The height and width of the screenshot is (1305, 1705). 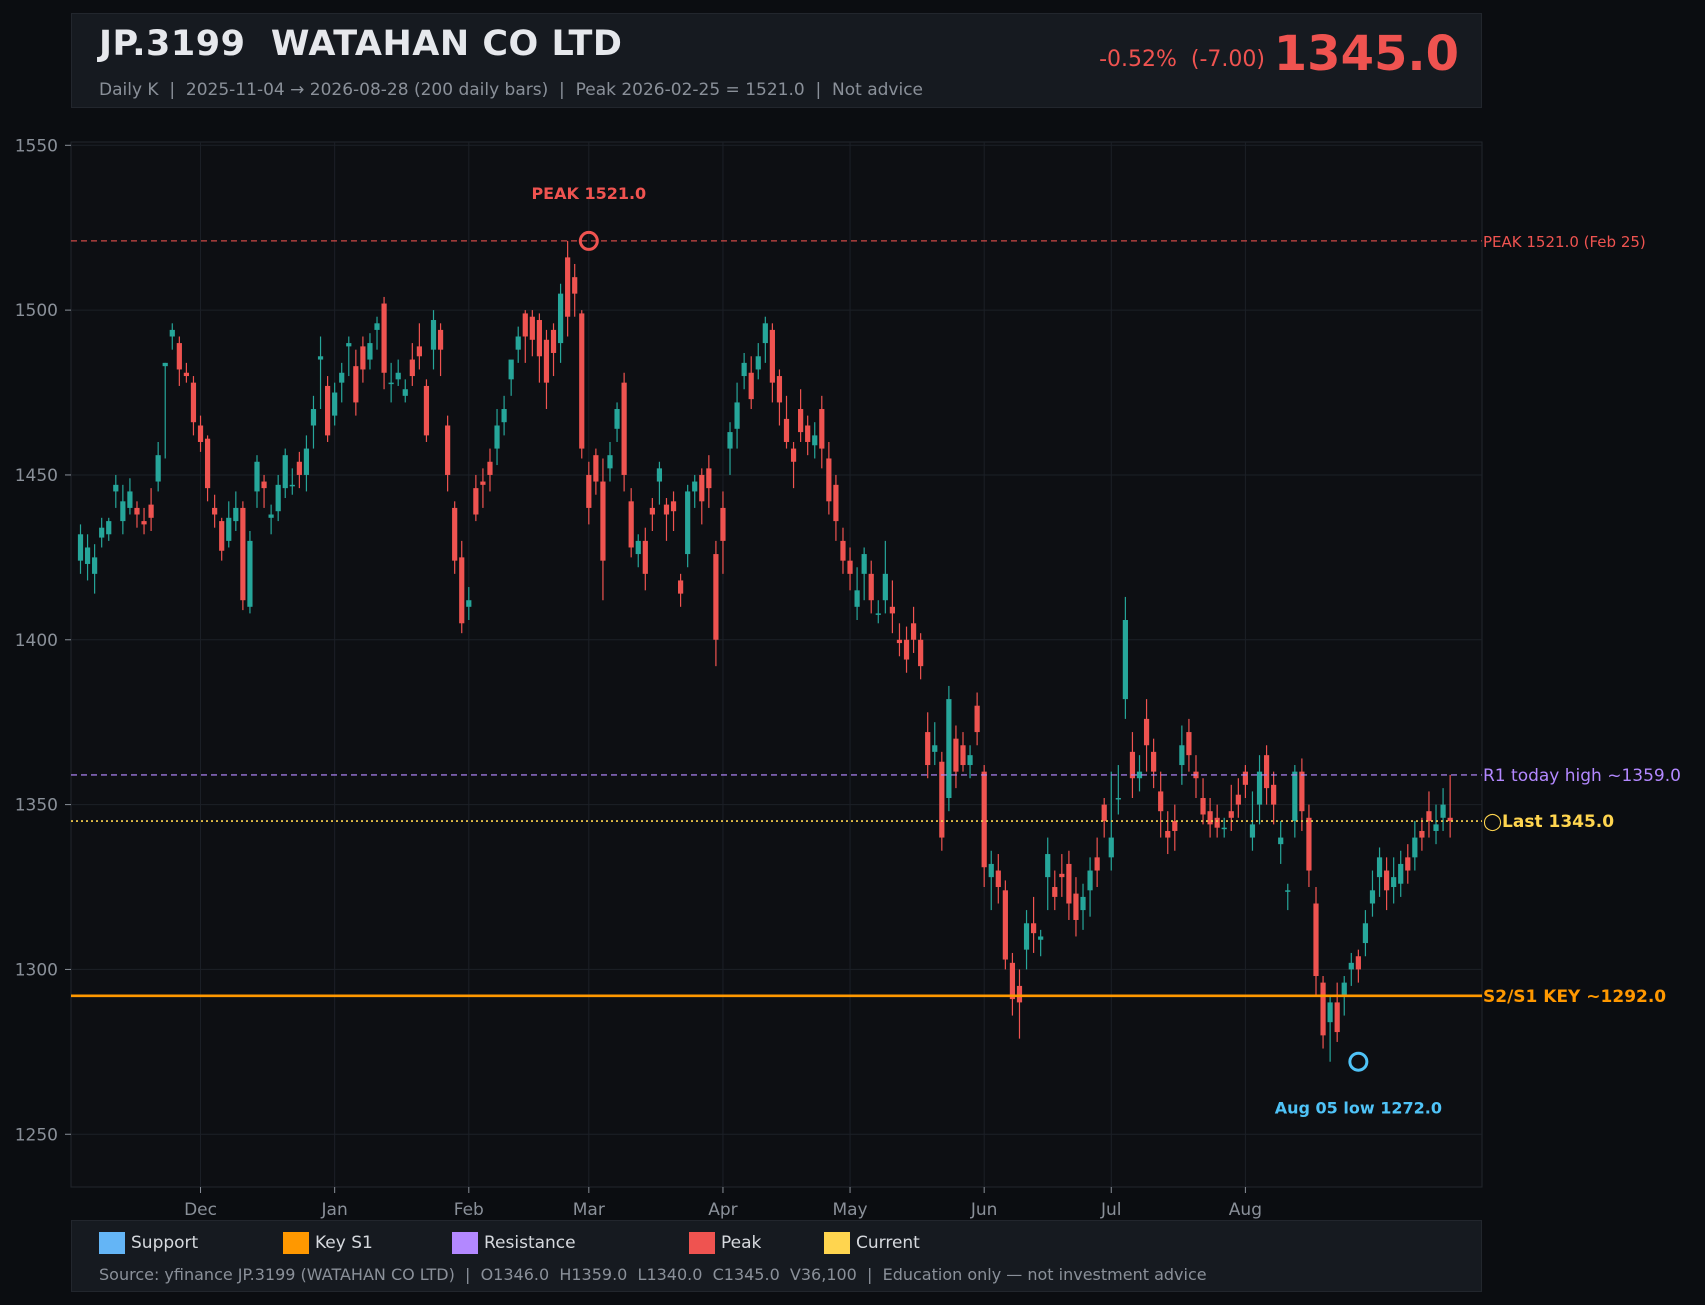 What do you see at coordinates (723, 1203) in the screenshot?
I see `x-axis: Dec Jan Feb Mar Apr May Jun Jul Aug` at bounding box center [723, 1203].